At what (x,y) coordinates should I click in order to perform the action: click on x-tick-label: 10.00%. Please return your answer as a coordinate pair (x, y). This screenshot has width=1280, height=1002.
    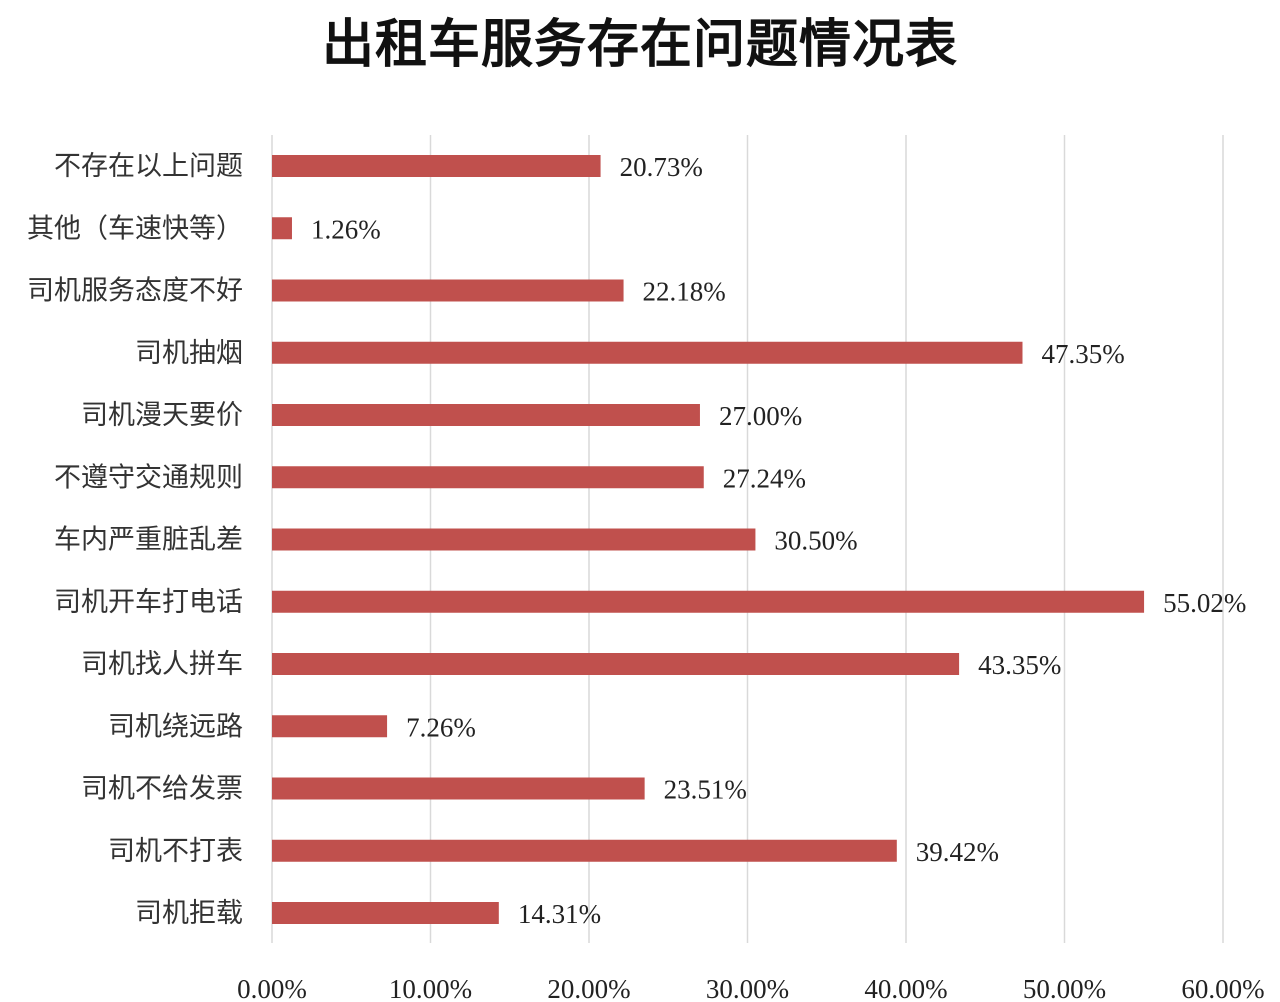
    Looking at the image, I should click on (430, 988).